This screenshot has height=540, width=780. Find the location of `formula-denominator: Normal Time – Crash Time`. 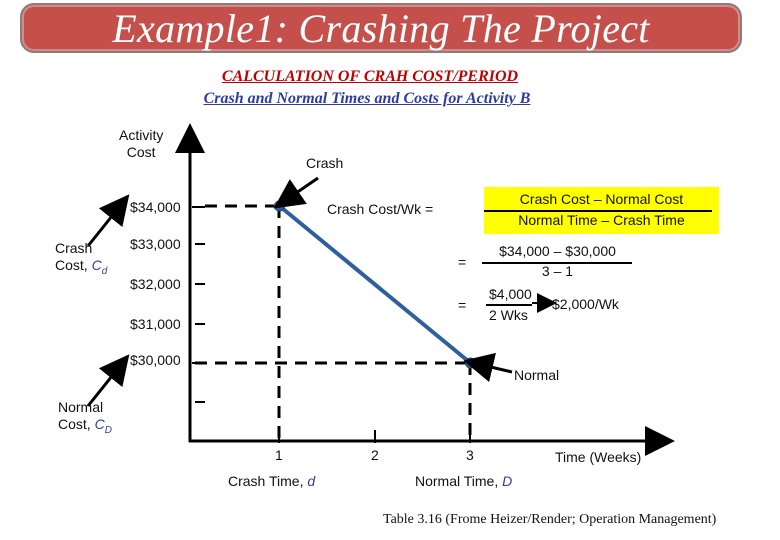

formula-denominator: Normal Time – Crash Time is located at coordinates (601, 220).